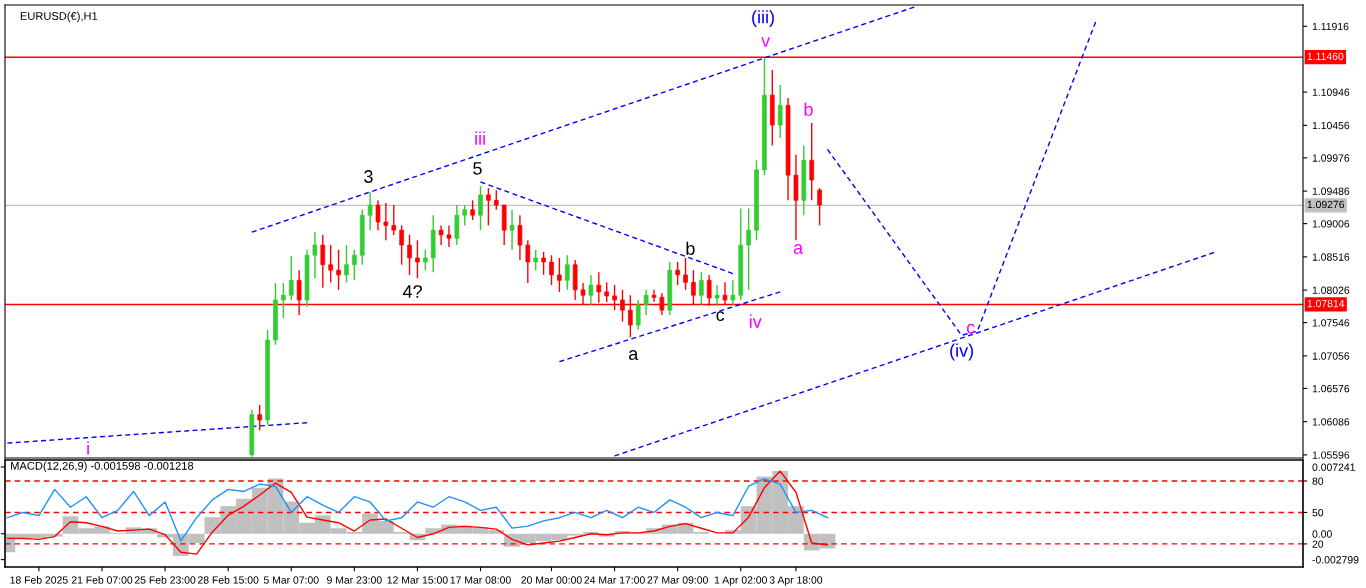 This screenshot has height=588, width=1366. I want to click on y-tick-label: 0.007241, so click(1333, 467).